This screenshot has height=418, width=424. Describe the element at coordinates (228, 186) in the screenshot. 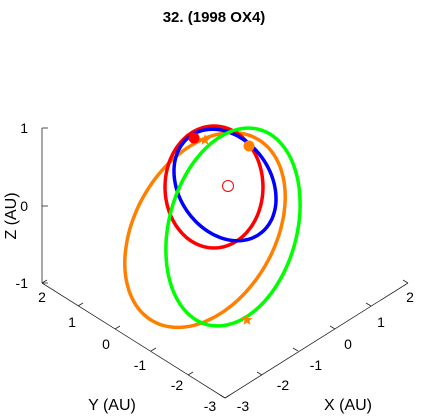

I see `sun-marker` at that location.